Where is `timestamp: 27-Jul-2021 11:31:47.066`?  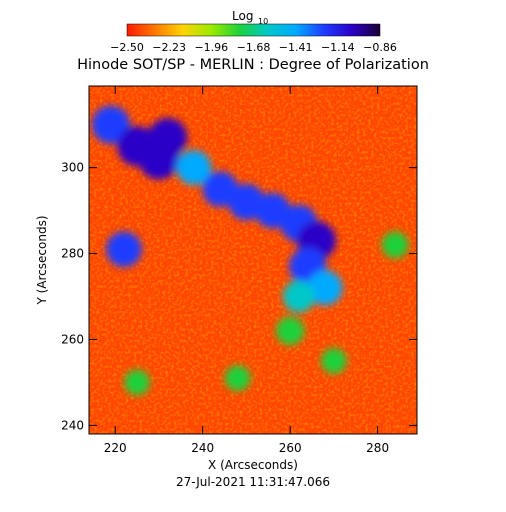
timestamp: 27-Jul-2021 11:31:47.066 is located at coordinates (253, 482).